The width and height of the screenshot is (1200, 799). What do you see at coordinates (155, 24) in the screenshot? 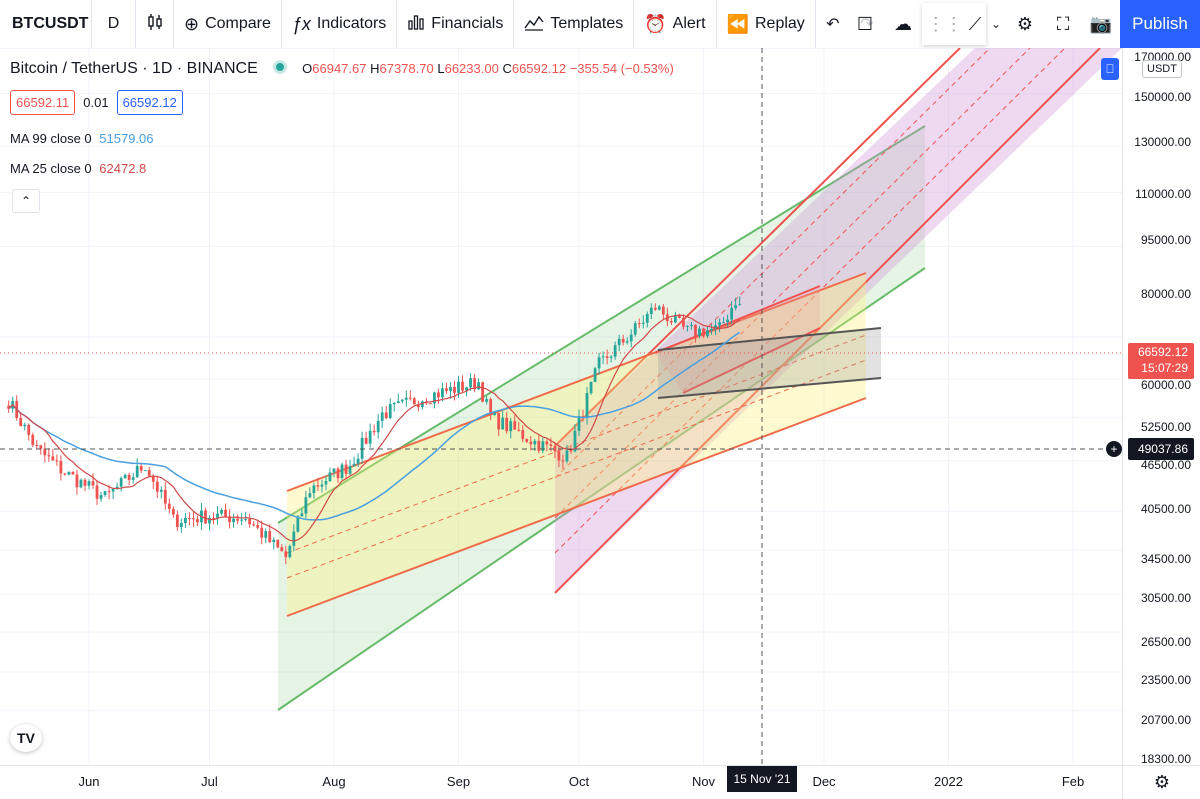
I see `chart-type-button` at bounding box center [155, 24].